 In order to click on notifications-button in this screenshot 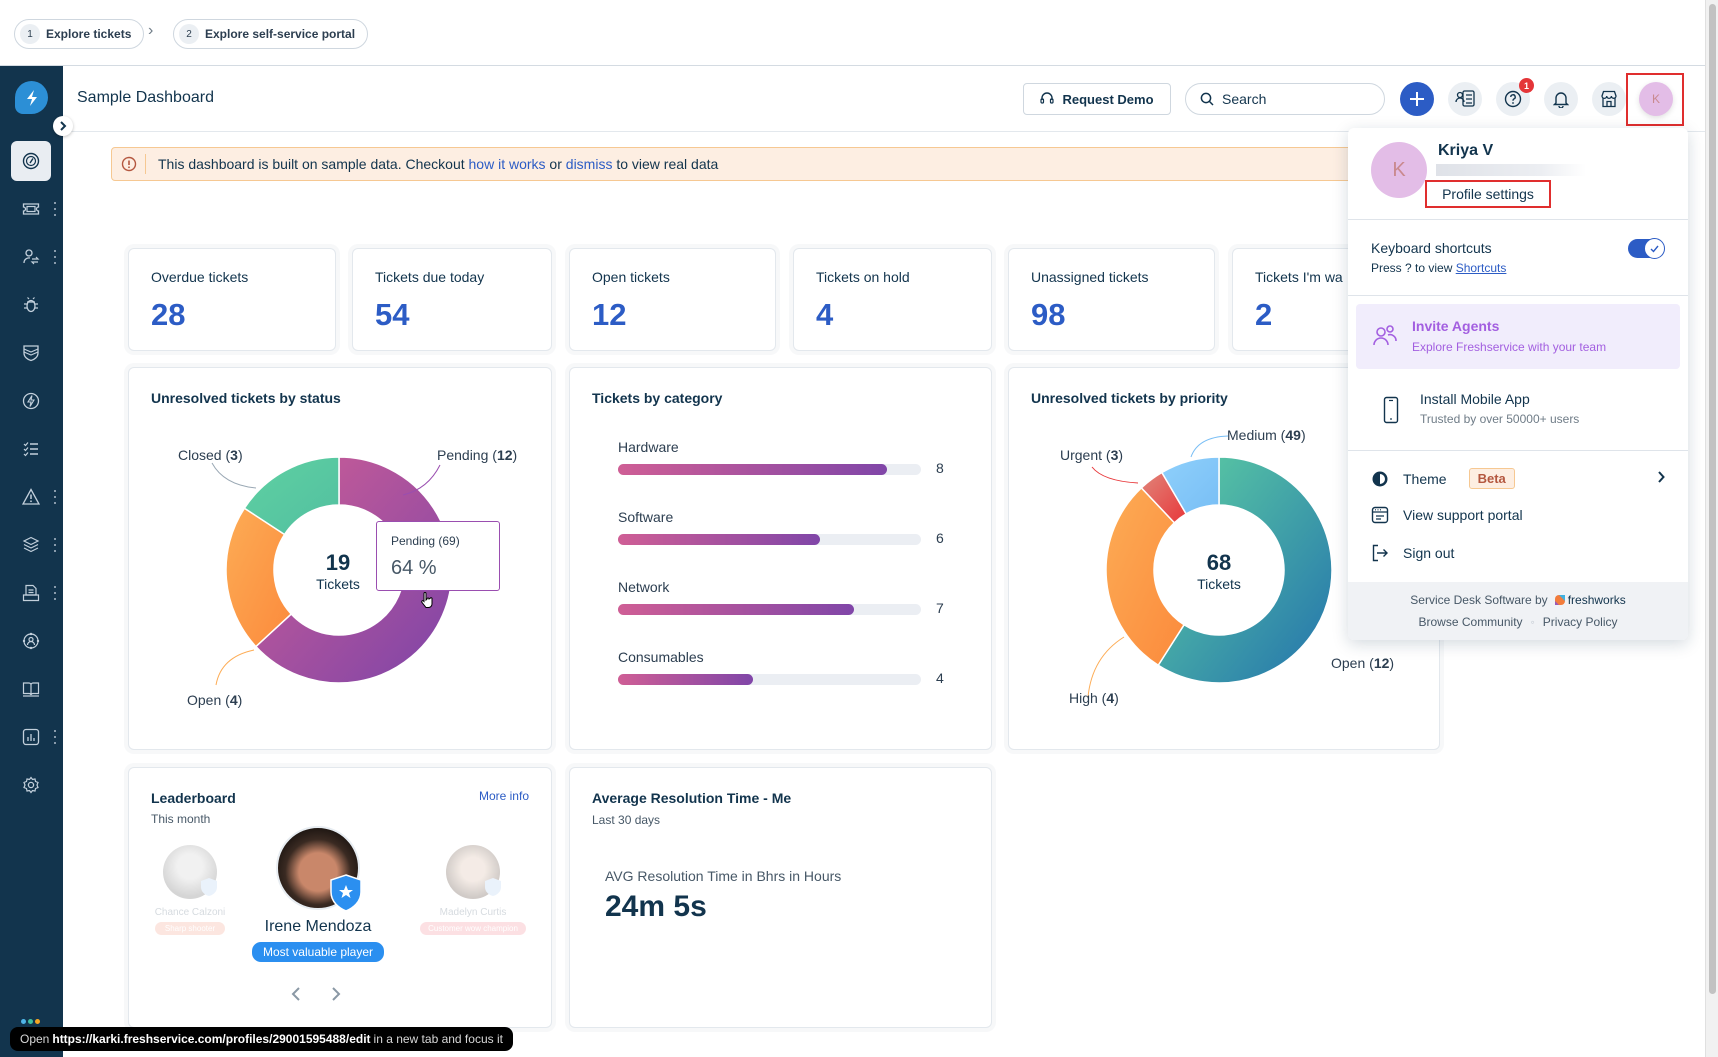, I will do `click(1561, 99)`.